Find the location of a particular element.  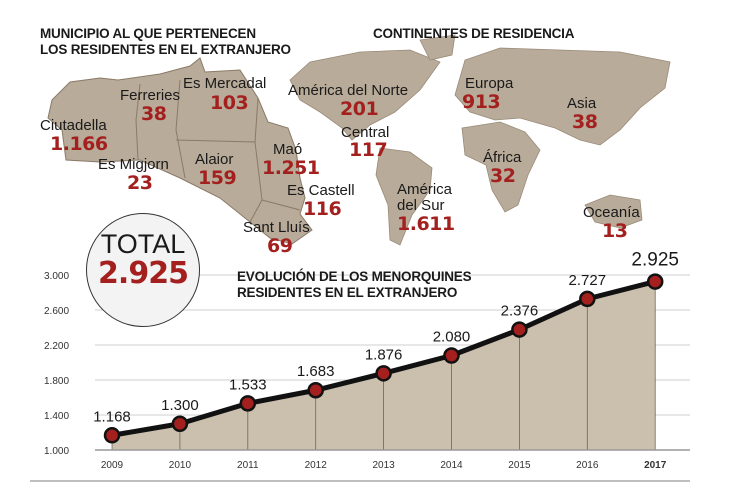

oceania-shape is located at coordinates (613, 211).